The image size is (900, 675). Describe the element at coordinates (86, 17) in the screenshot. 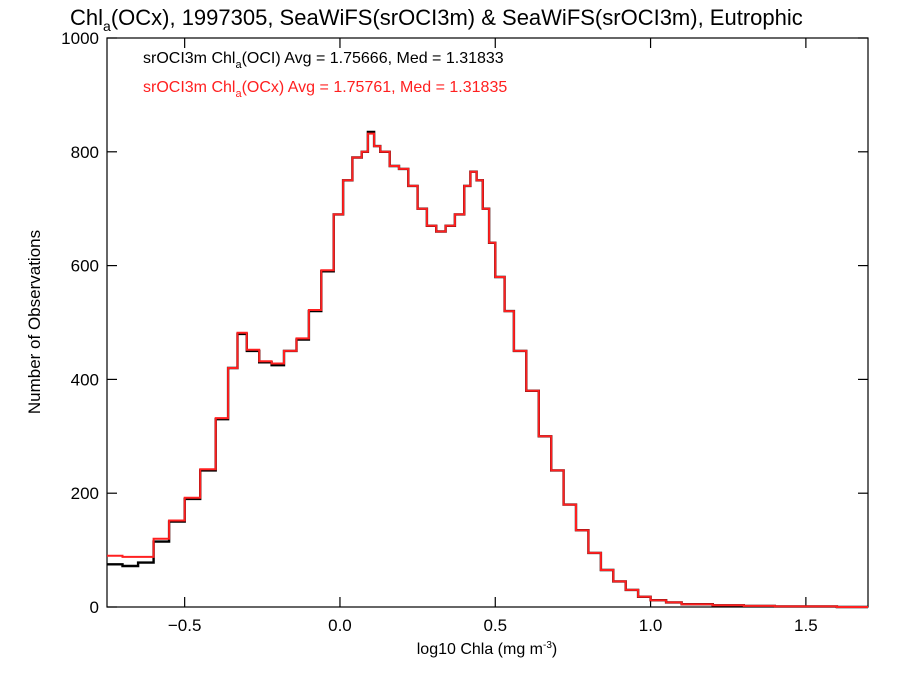

I see `chart-title-prefix: Chl` at that location.